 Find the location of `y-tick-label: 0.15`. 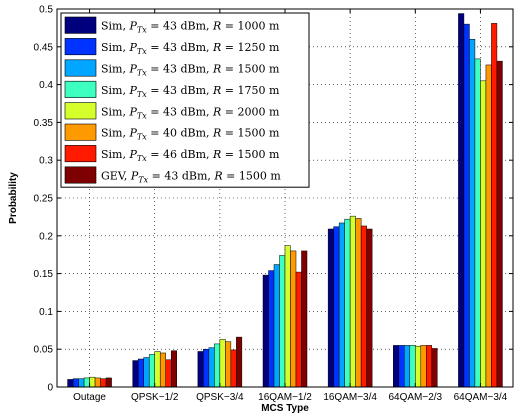

y-tick-label: 0.15 is located at coordinates (44, 274).